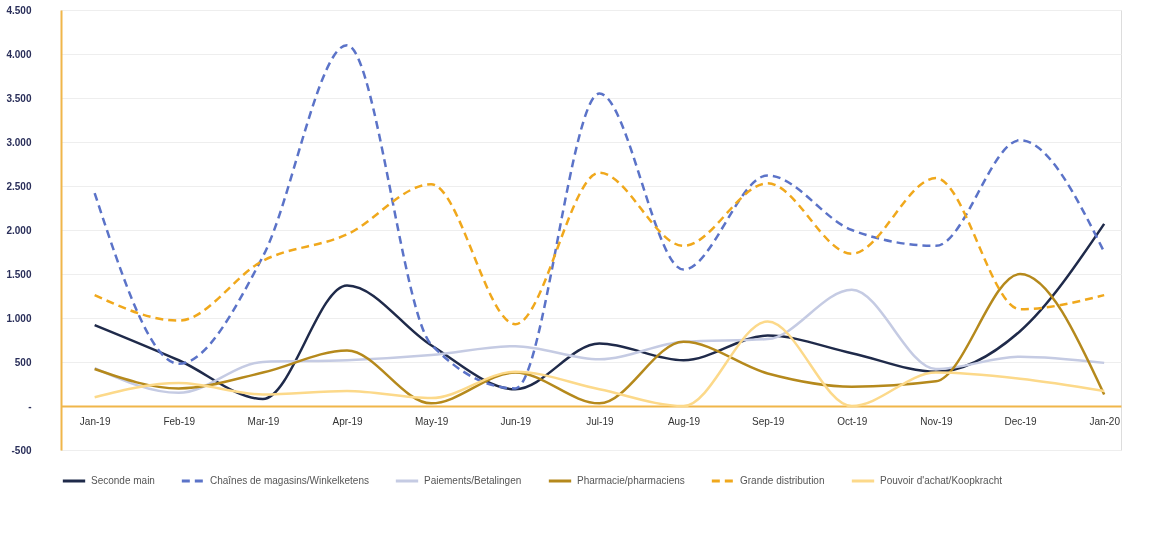 The width and height of the screenshot is (1167, 540). Describe the element at coordinates (19, 230) in the screenshot. I see `y-tick-label: 2.000` at that location.